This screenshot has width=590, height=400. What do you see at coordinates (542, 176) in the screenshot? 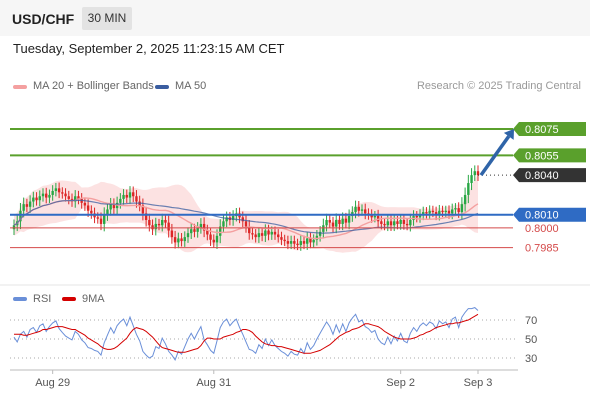
I see `level-label-0.8040: 0.8040` at bounding box center [542, 176].